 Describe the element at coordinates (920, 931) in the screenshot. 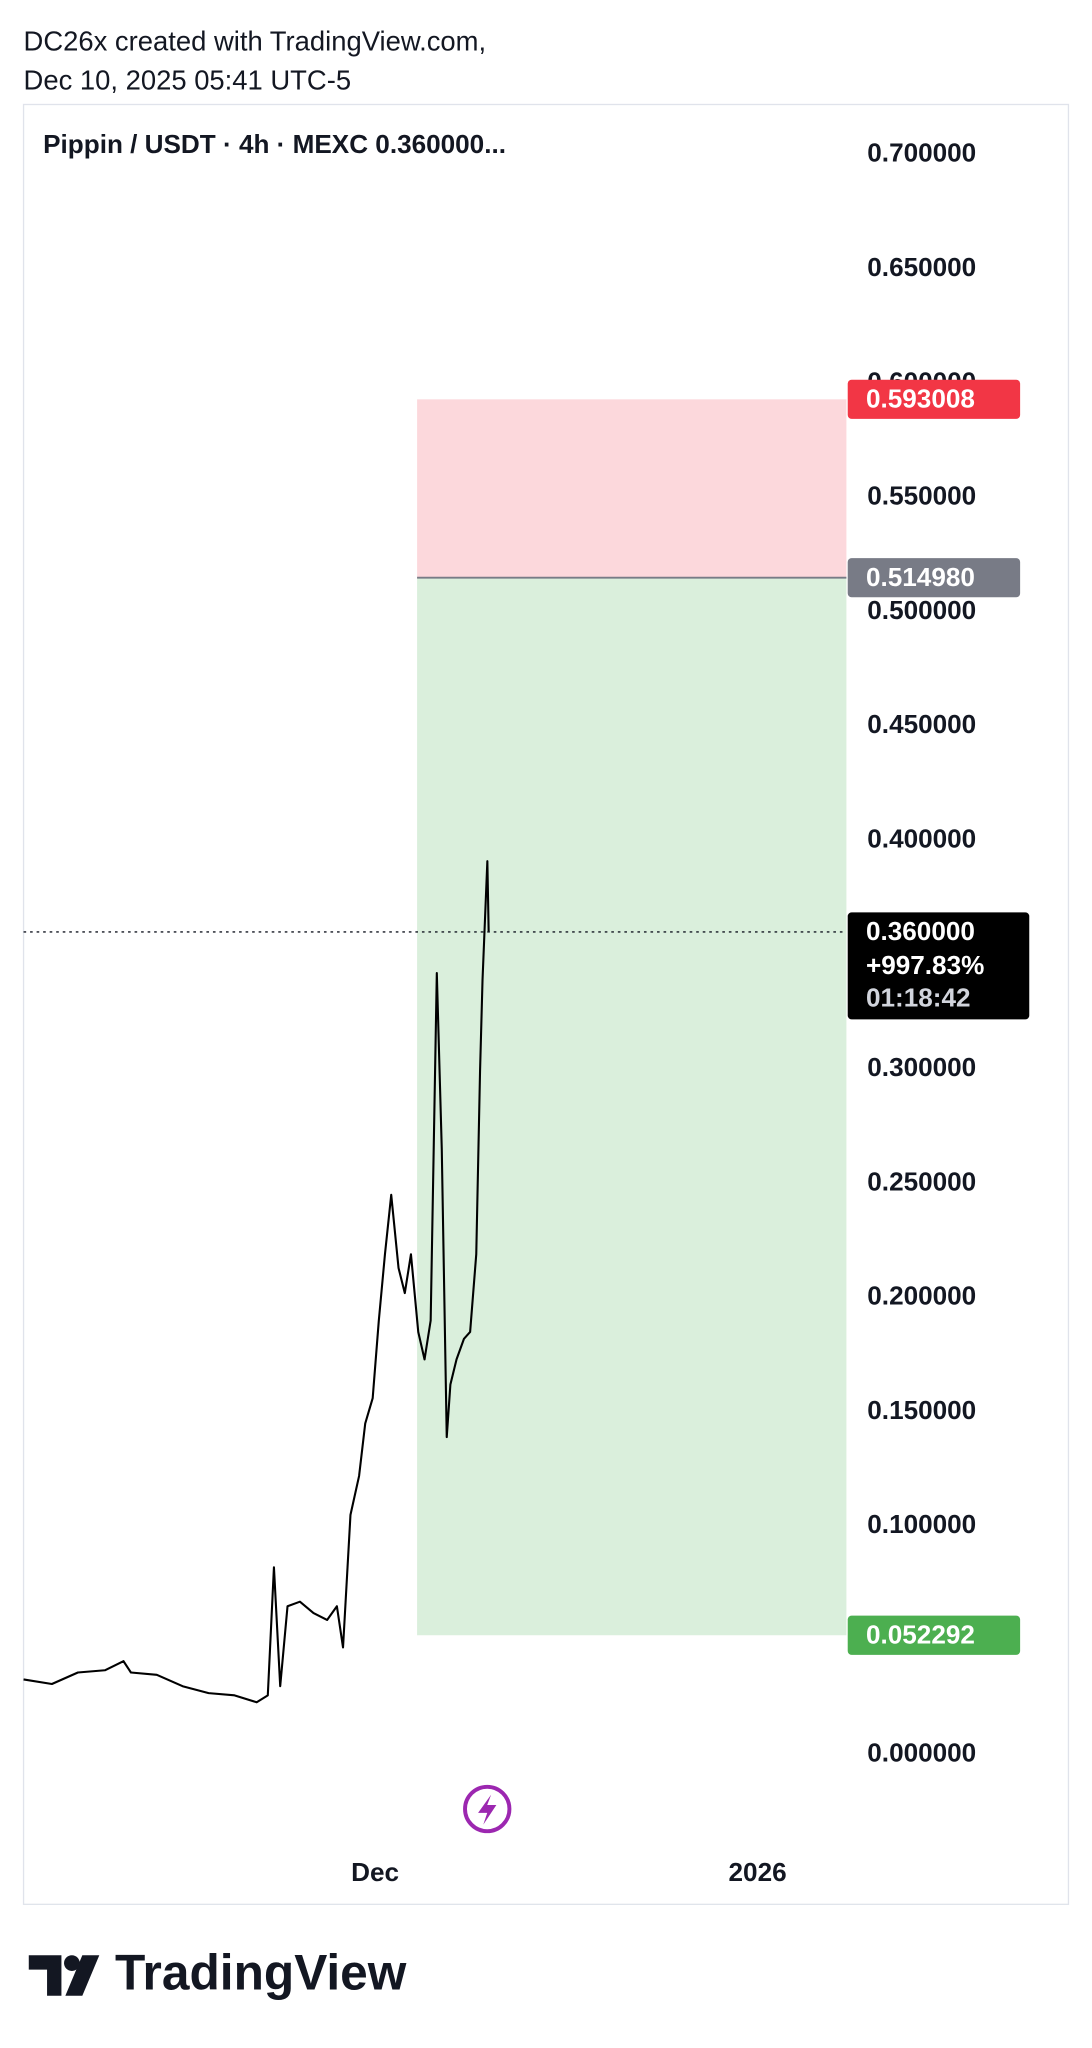

I see `current-price-label: 0.360000` at that location.